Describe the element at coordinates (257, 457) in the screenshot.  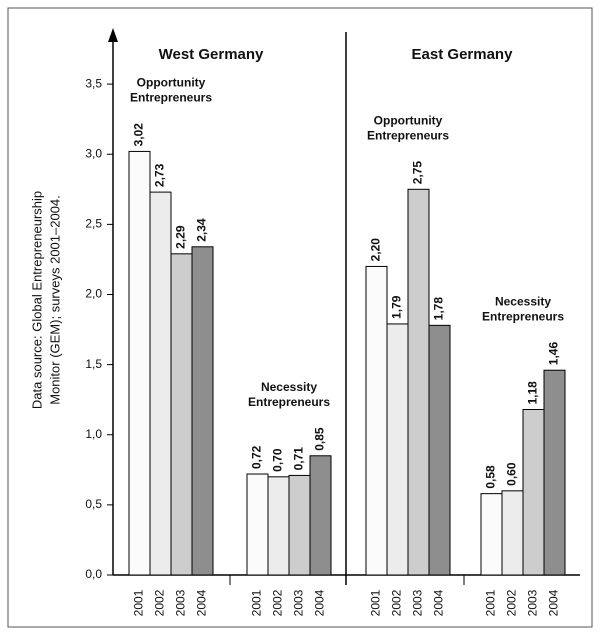
I see `data-label: 0,72` at that location.